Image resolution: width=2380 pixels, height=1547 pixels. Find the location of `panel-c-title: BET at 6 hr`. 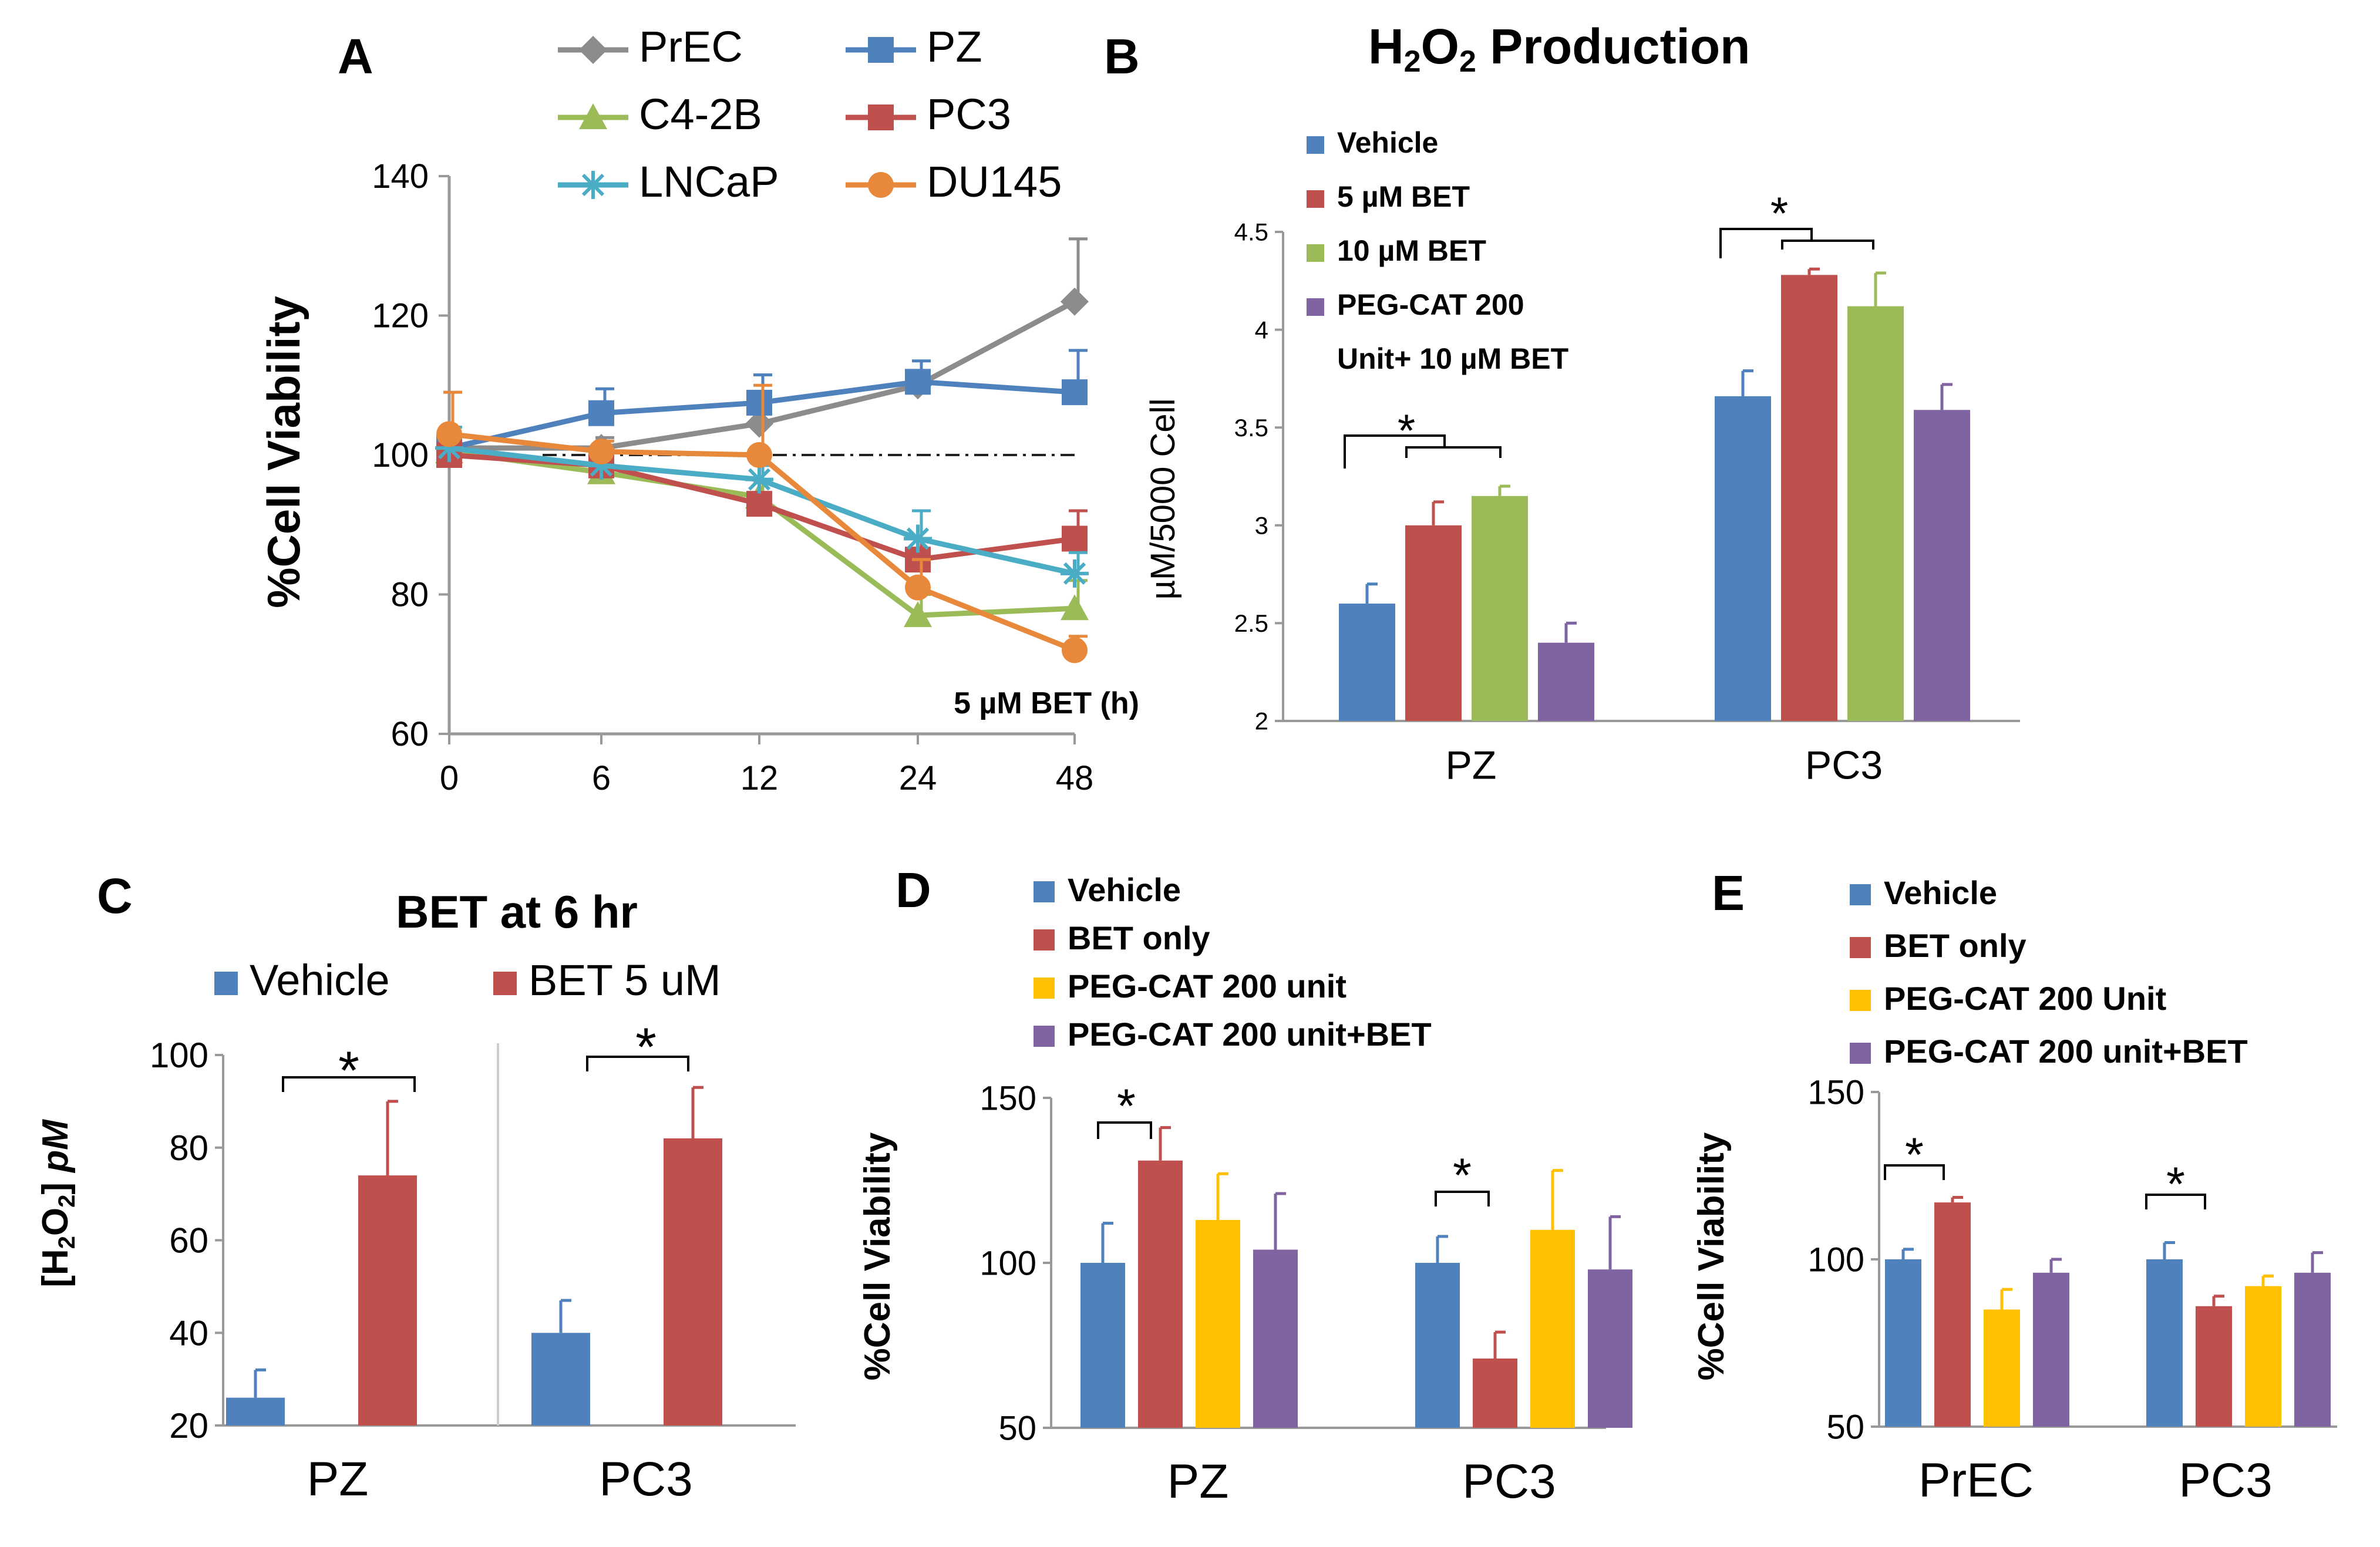

panel-c-title: BET at 6 hr is located at coordinates (517, 912).